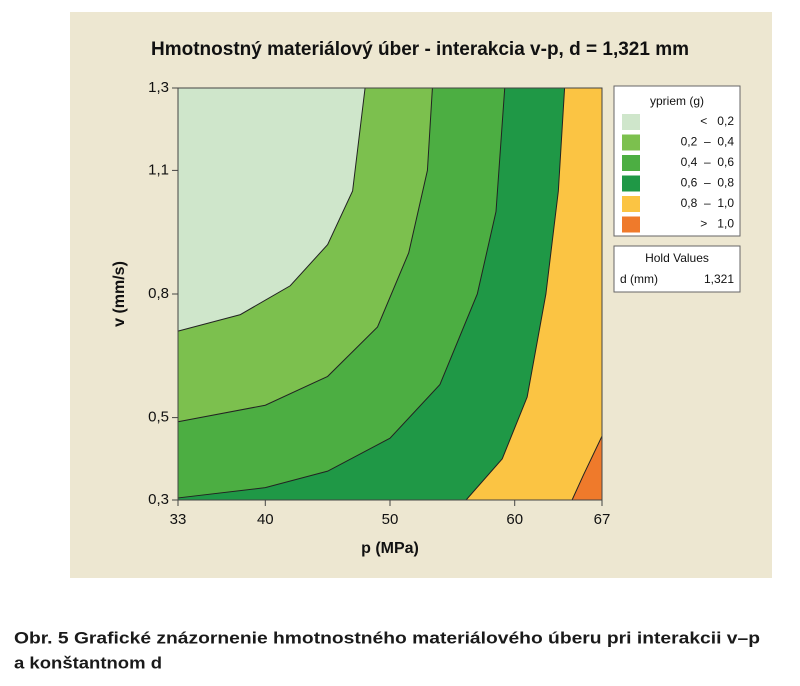 The image size is (800, 686). What do you see at coordinates (677, 101) in the screenshot?
I see `legend-title: ypriem (g)` at bounding box center [677, 101].